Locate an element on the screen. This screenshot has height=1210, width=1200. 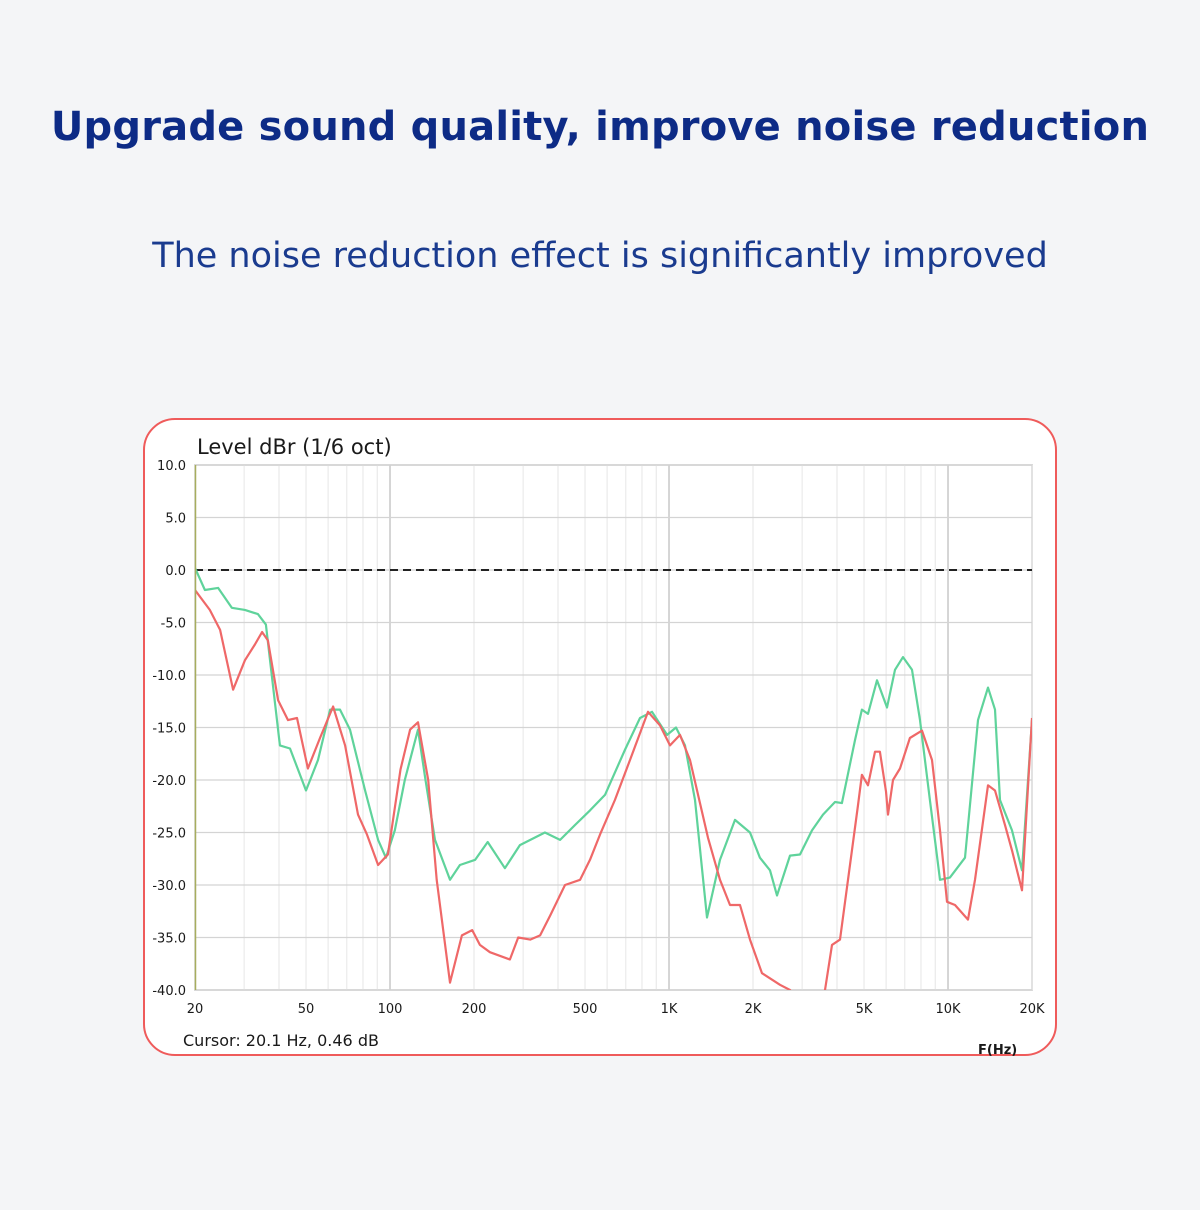
y-tick-label: 5.0 is located at coordinates (175, 519).